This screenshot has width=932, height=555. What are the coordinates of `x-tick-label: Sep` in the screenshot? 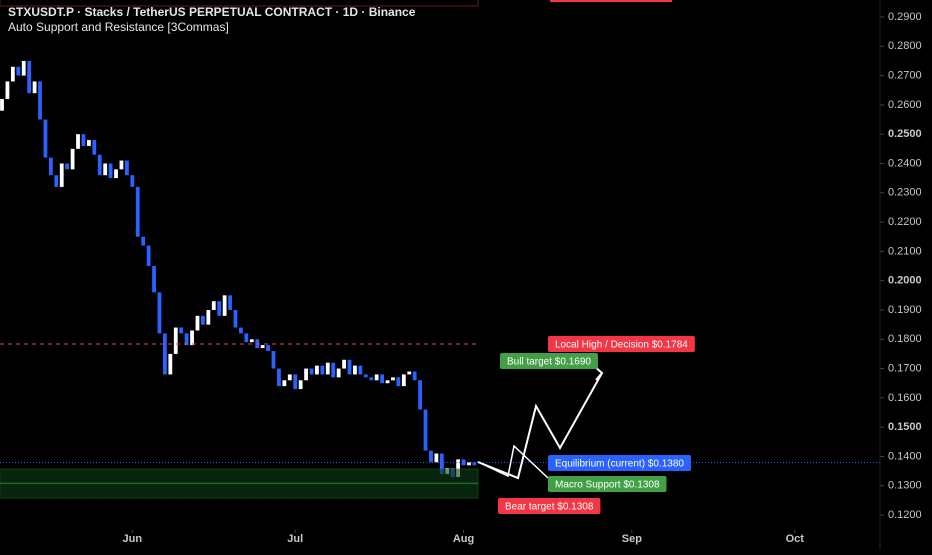 It's located at (632, 539).